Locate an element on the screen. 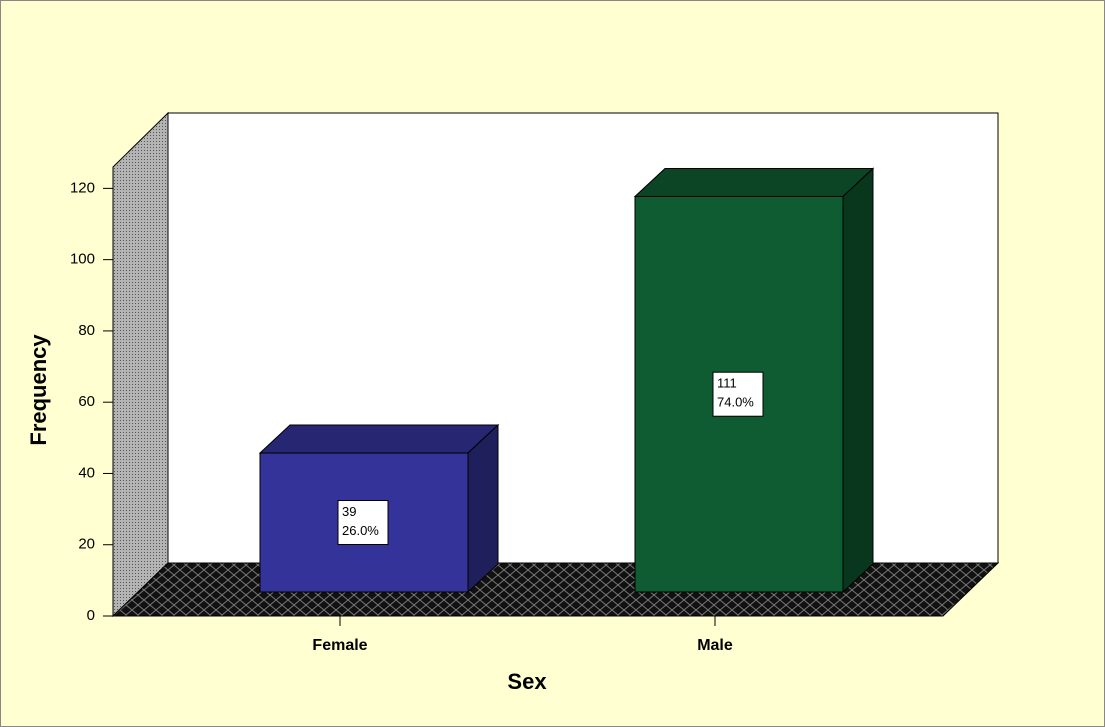 This screenshot has height=727, width=1105. x-axis-title: Sex is located at coordinates (527, 681).